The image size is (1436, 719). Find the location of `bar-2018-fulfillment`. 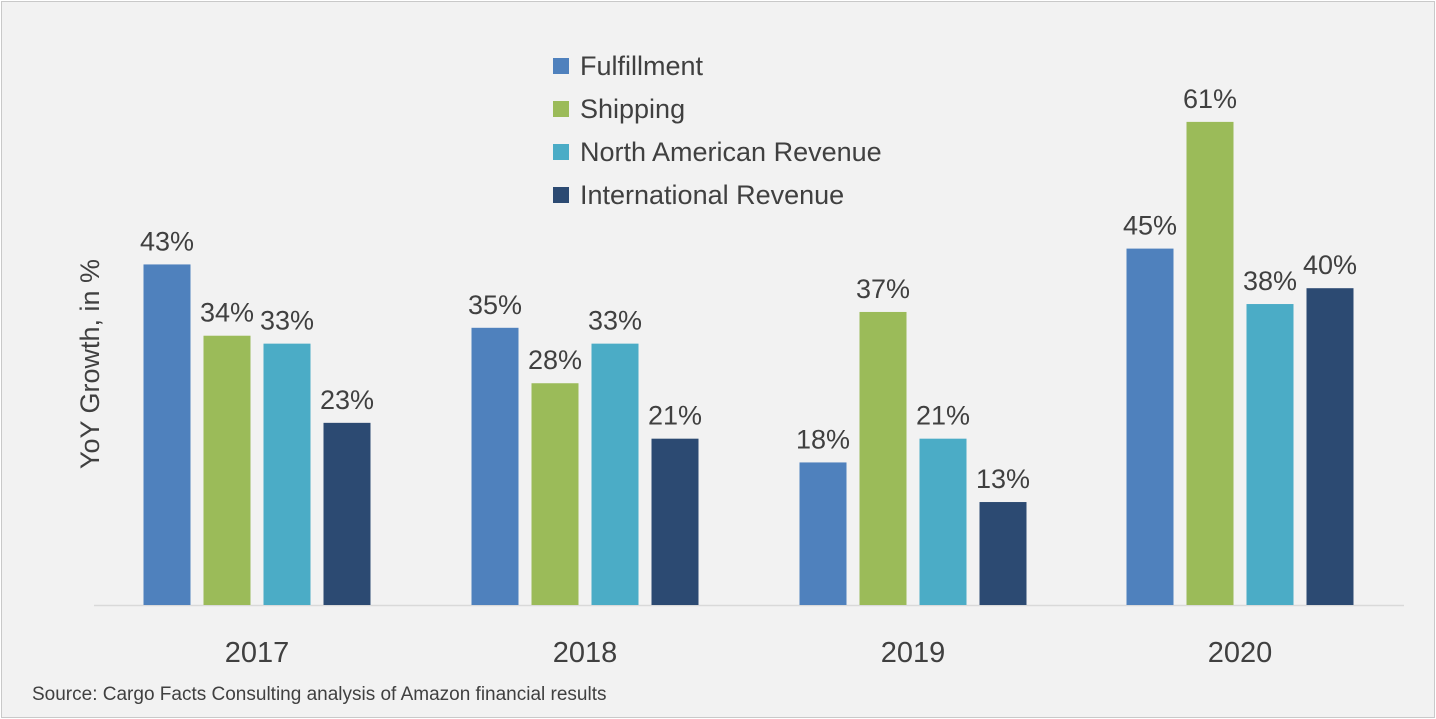

bar-2018-fulfillment is located at coordinates (495, 466).